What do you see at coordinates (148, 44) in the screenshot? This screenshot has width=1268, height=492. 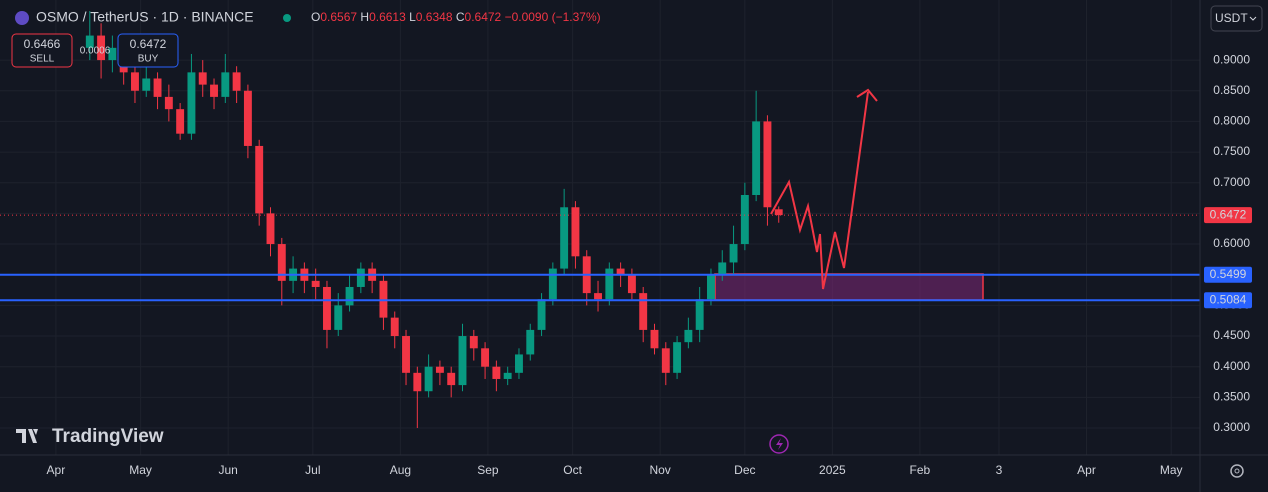 I see `buy-price: 0.6472` at bounding box center [148, 44].